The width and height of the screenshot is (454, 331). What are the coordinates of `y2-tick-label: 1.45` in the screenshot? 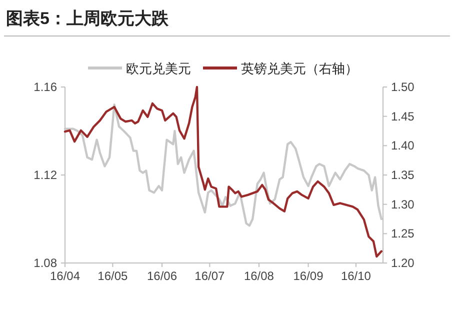 It's located at (403, 116).